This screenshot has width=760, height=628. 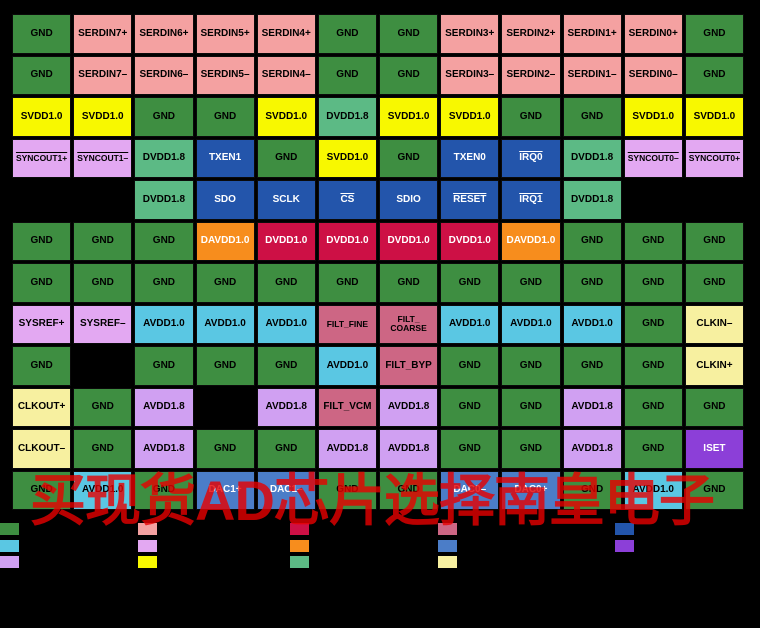 What do you see at coordinates (103, 490) in the screenshot?
I see `ball-r12-c2: AVDD1.0` at bounding box center [103, 490].